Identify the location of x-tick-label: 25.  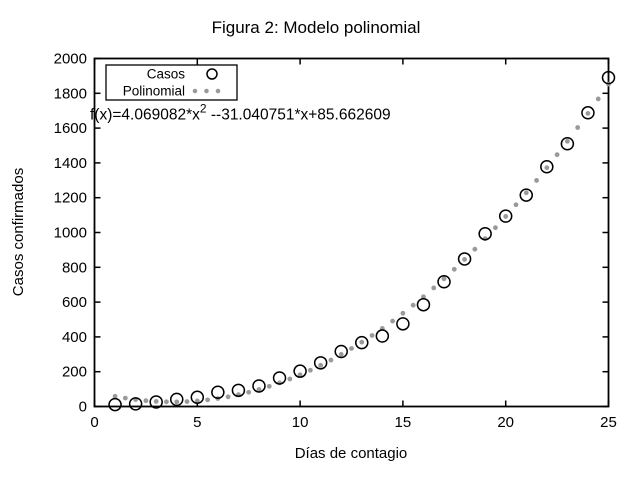
(608, 422).